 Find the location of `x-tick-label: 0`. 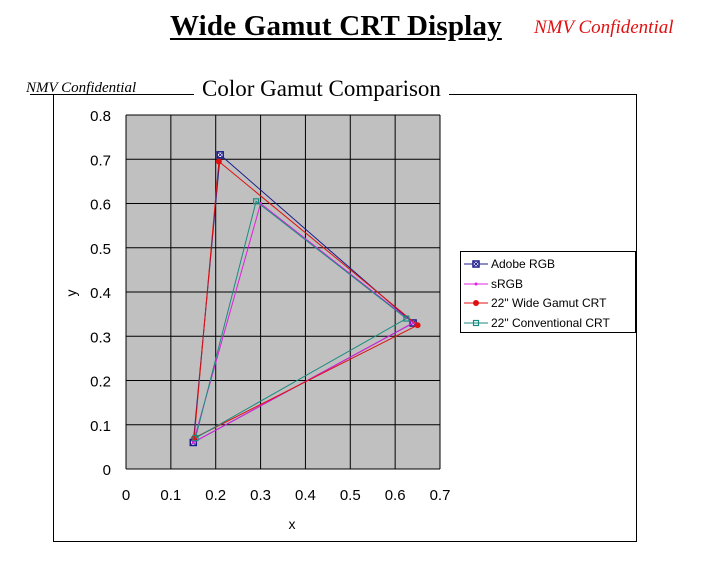

x-tick-label: 0 is located at coordinates (126, 495).